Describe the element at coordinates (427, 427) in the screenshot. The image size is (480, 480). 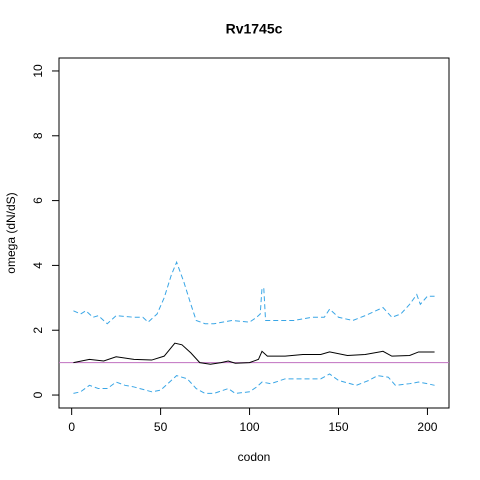
I see `x-tick-label: 200` at that location.